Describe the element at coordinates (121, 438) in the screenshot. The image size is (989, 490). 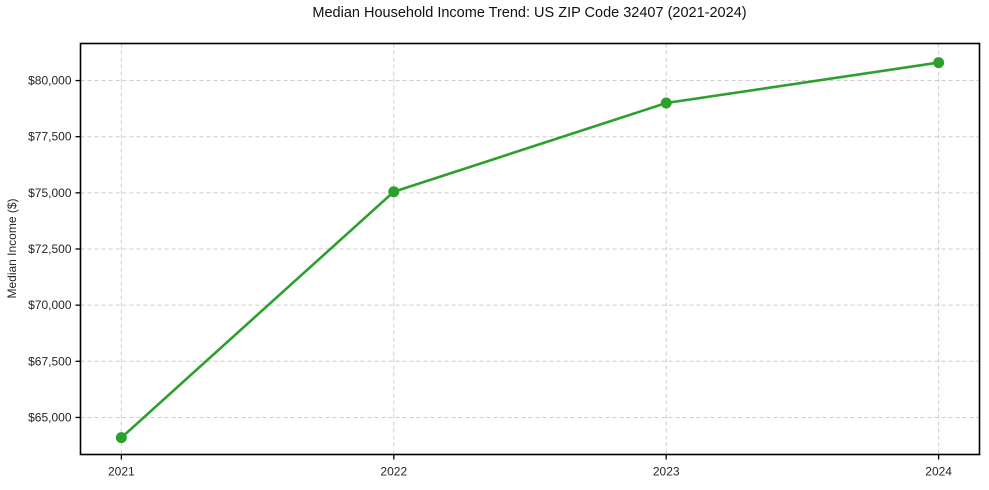
I see `data-point-2021` at that location.